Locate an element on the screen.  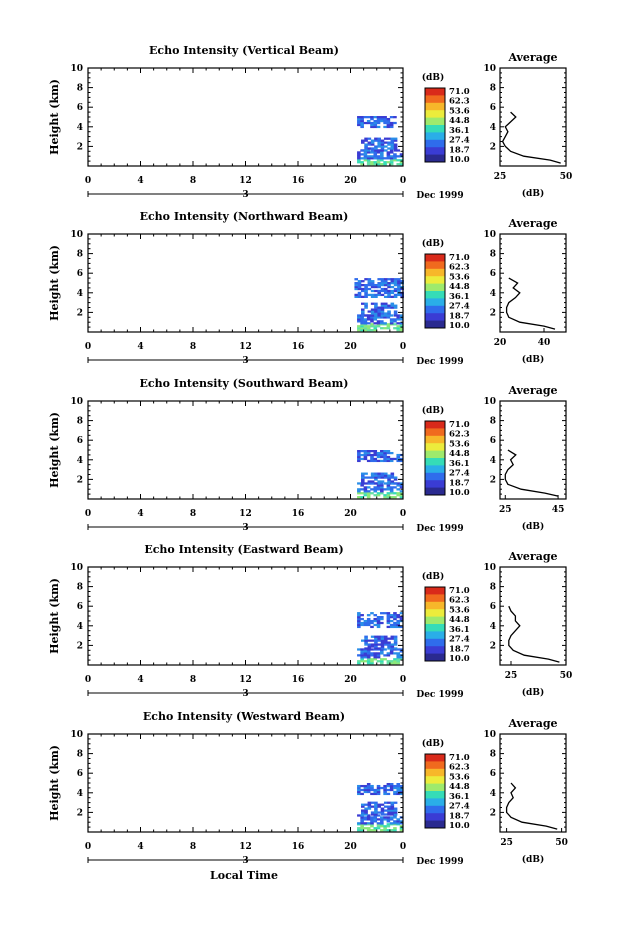
avg-y-tick-label: 4 is located at coordinates (493, 294).